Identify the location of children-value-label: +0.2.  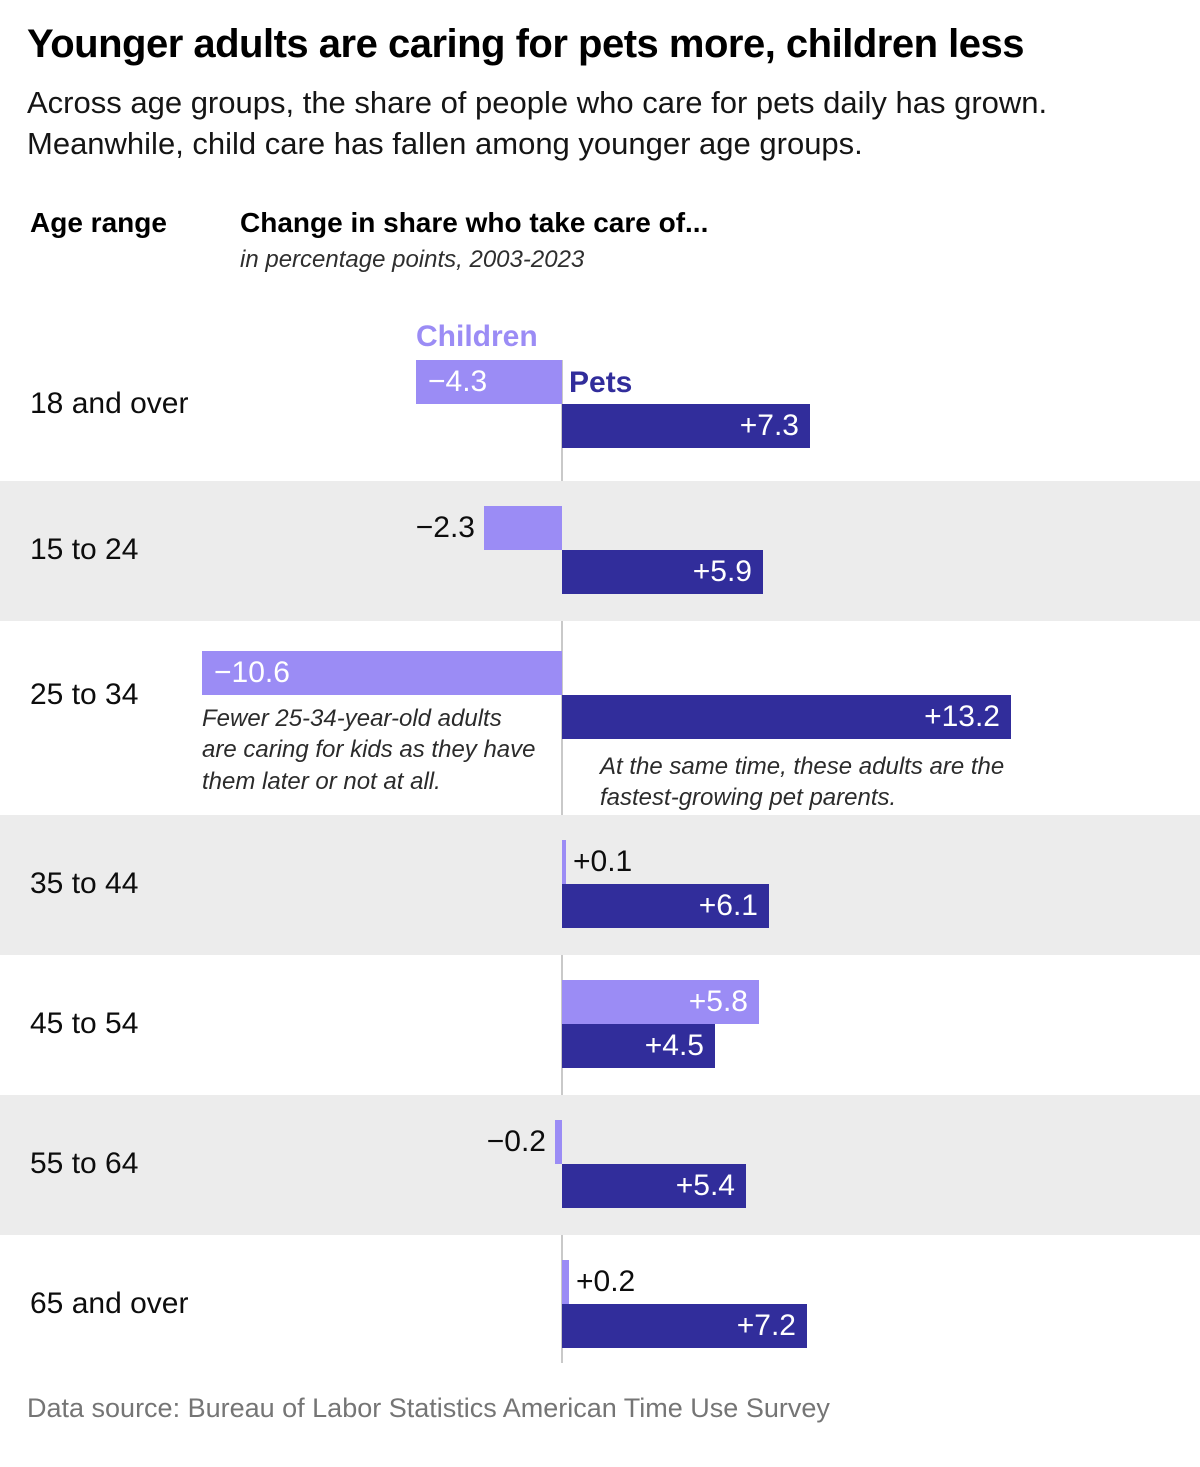
(606, 1281).